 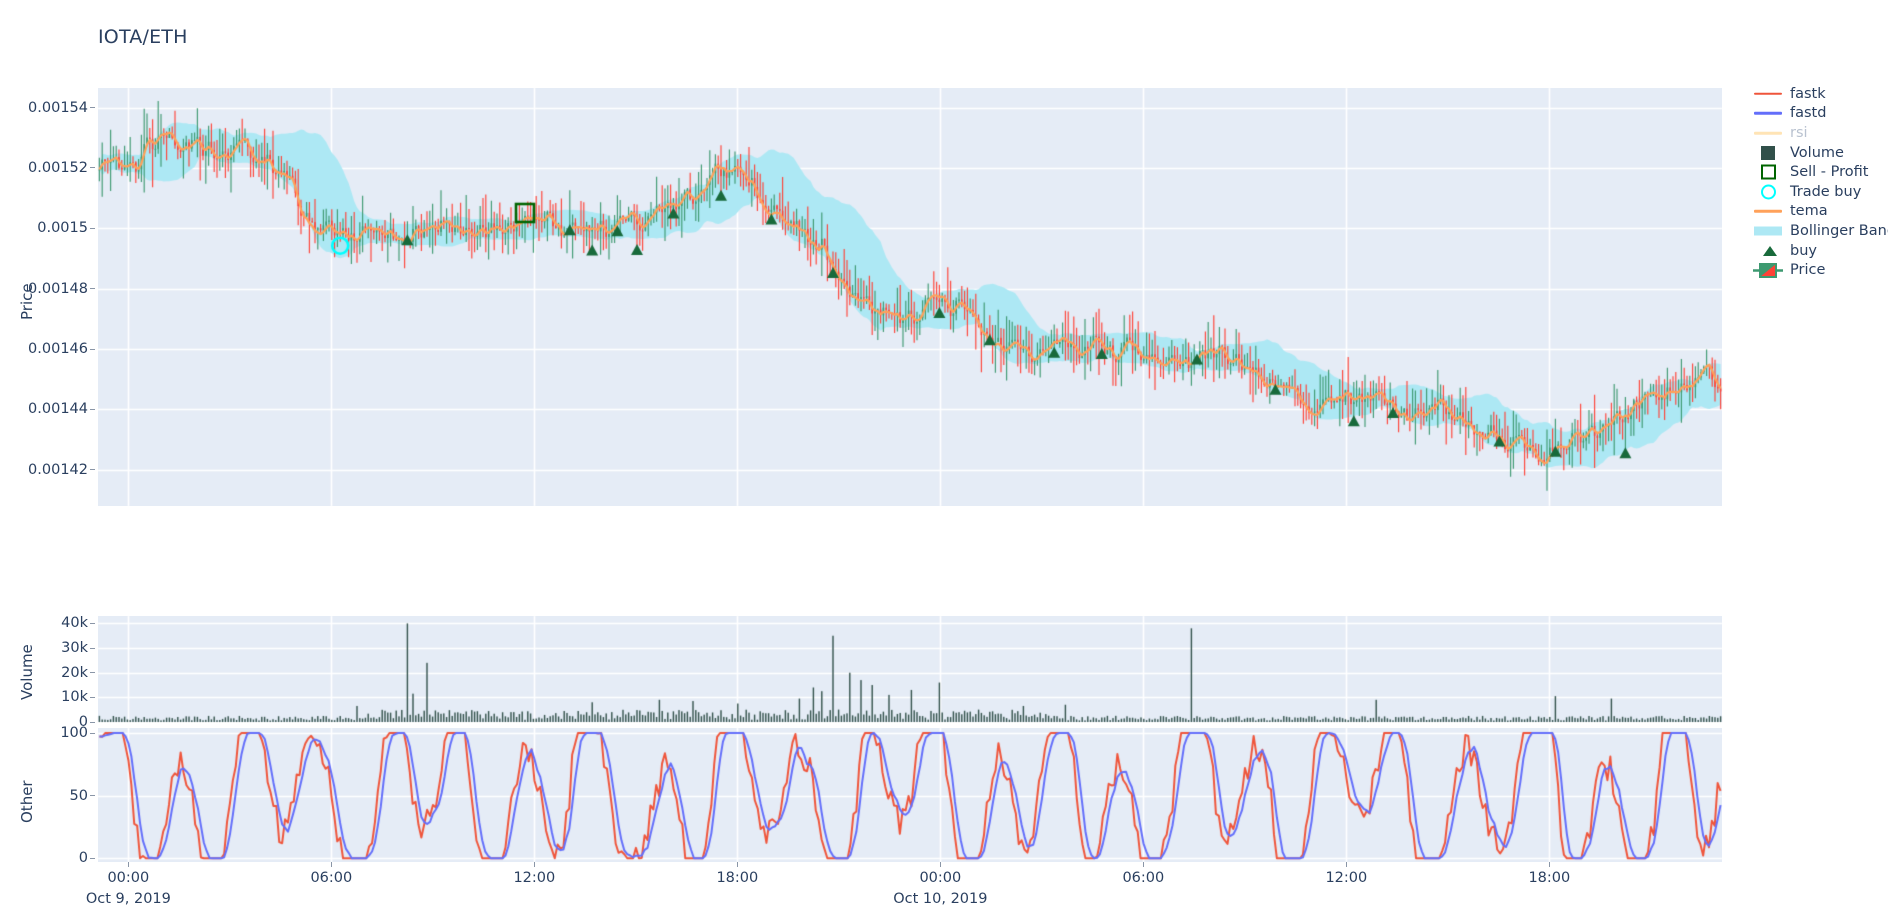 I want to click on legend-label: fastd, so click(x=1808, y=113).